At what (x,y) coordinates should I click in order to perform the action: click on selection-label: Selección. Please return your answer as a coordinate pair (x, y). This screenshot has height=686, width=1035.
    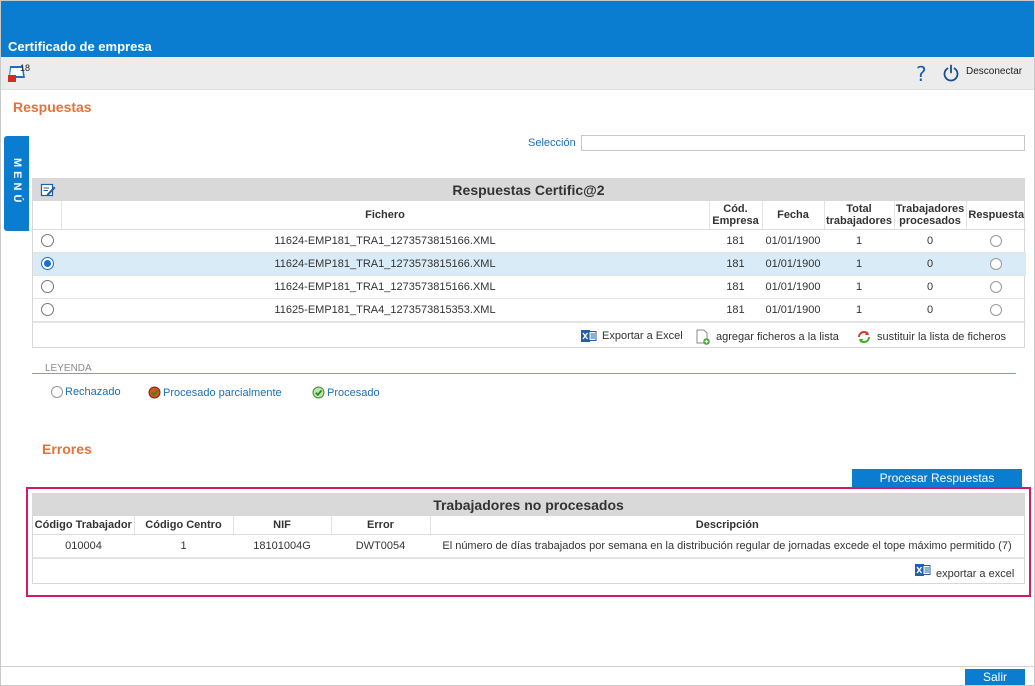
    Looking at the image, I should click on (552, 143).